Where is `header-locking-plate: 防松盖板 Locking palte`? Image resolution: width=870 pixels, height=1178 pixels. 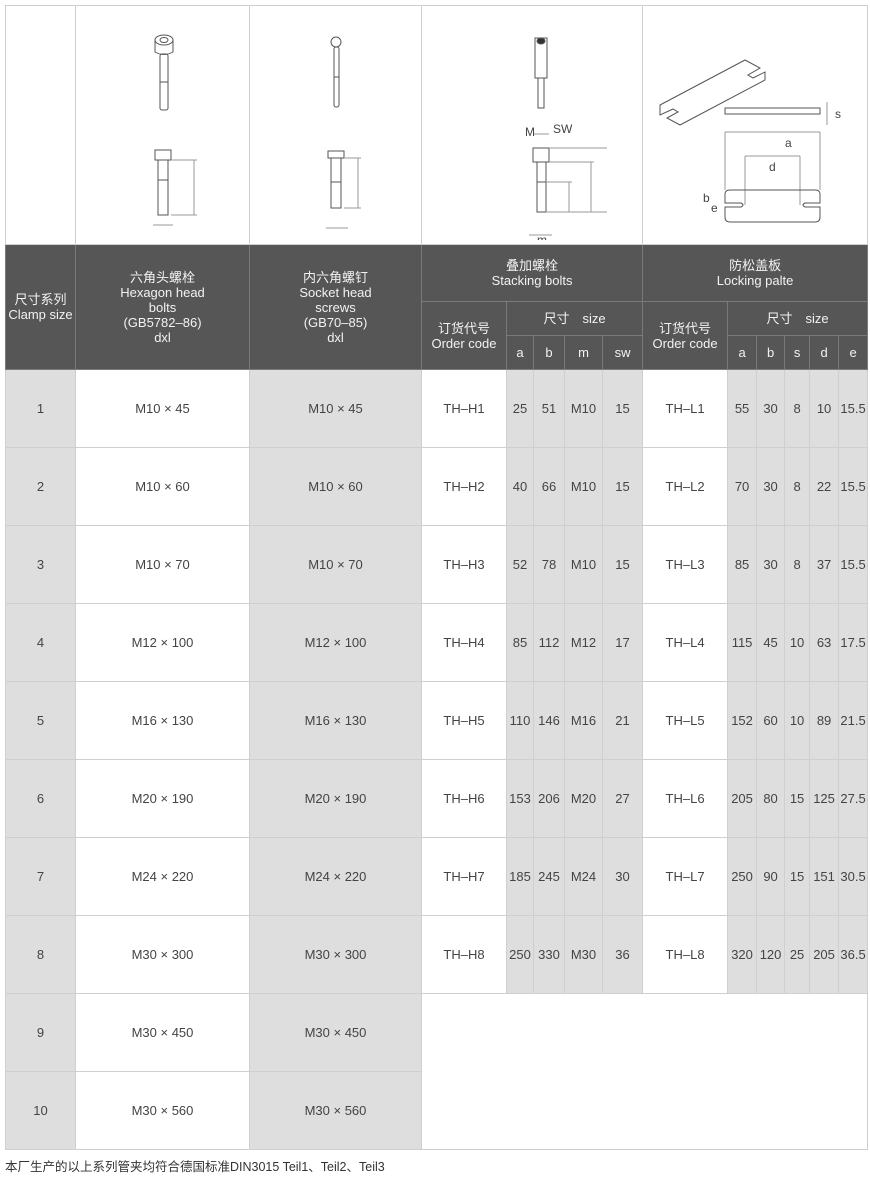
header-locking-plate: 防松盖板 Locking palte is located at coordinates (755, 273).